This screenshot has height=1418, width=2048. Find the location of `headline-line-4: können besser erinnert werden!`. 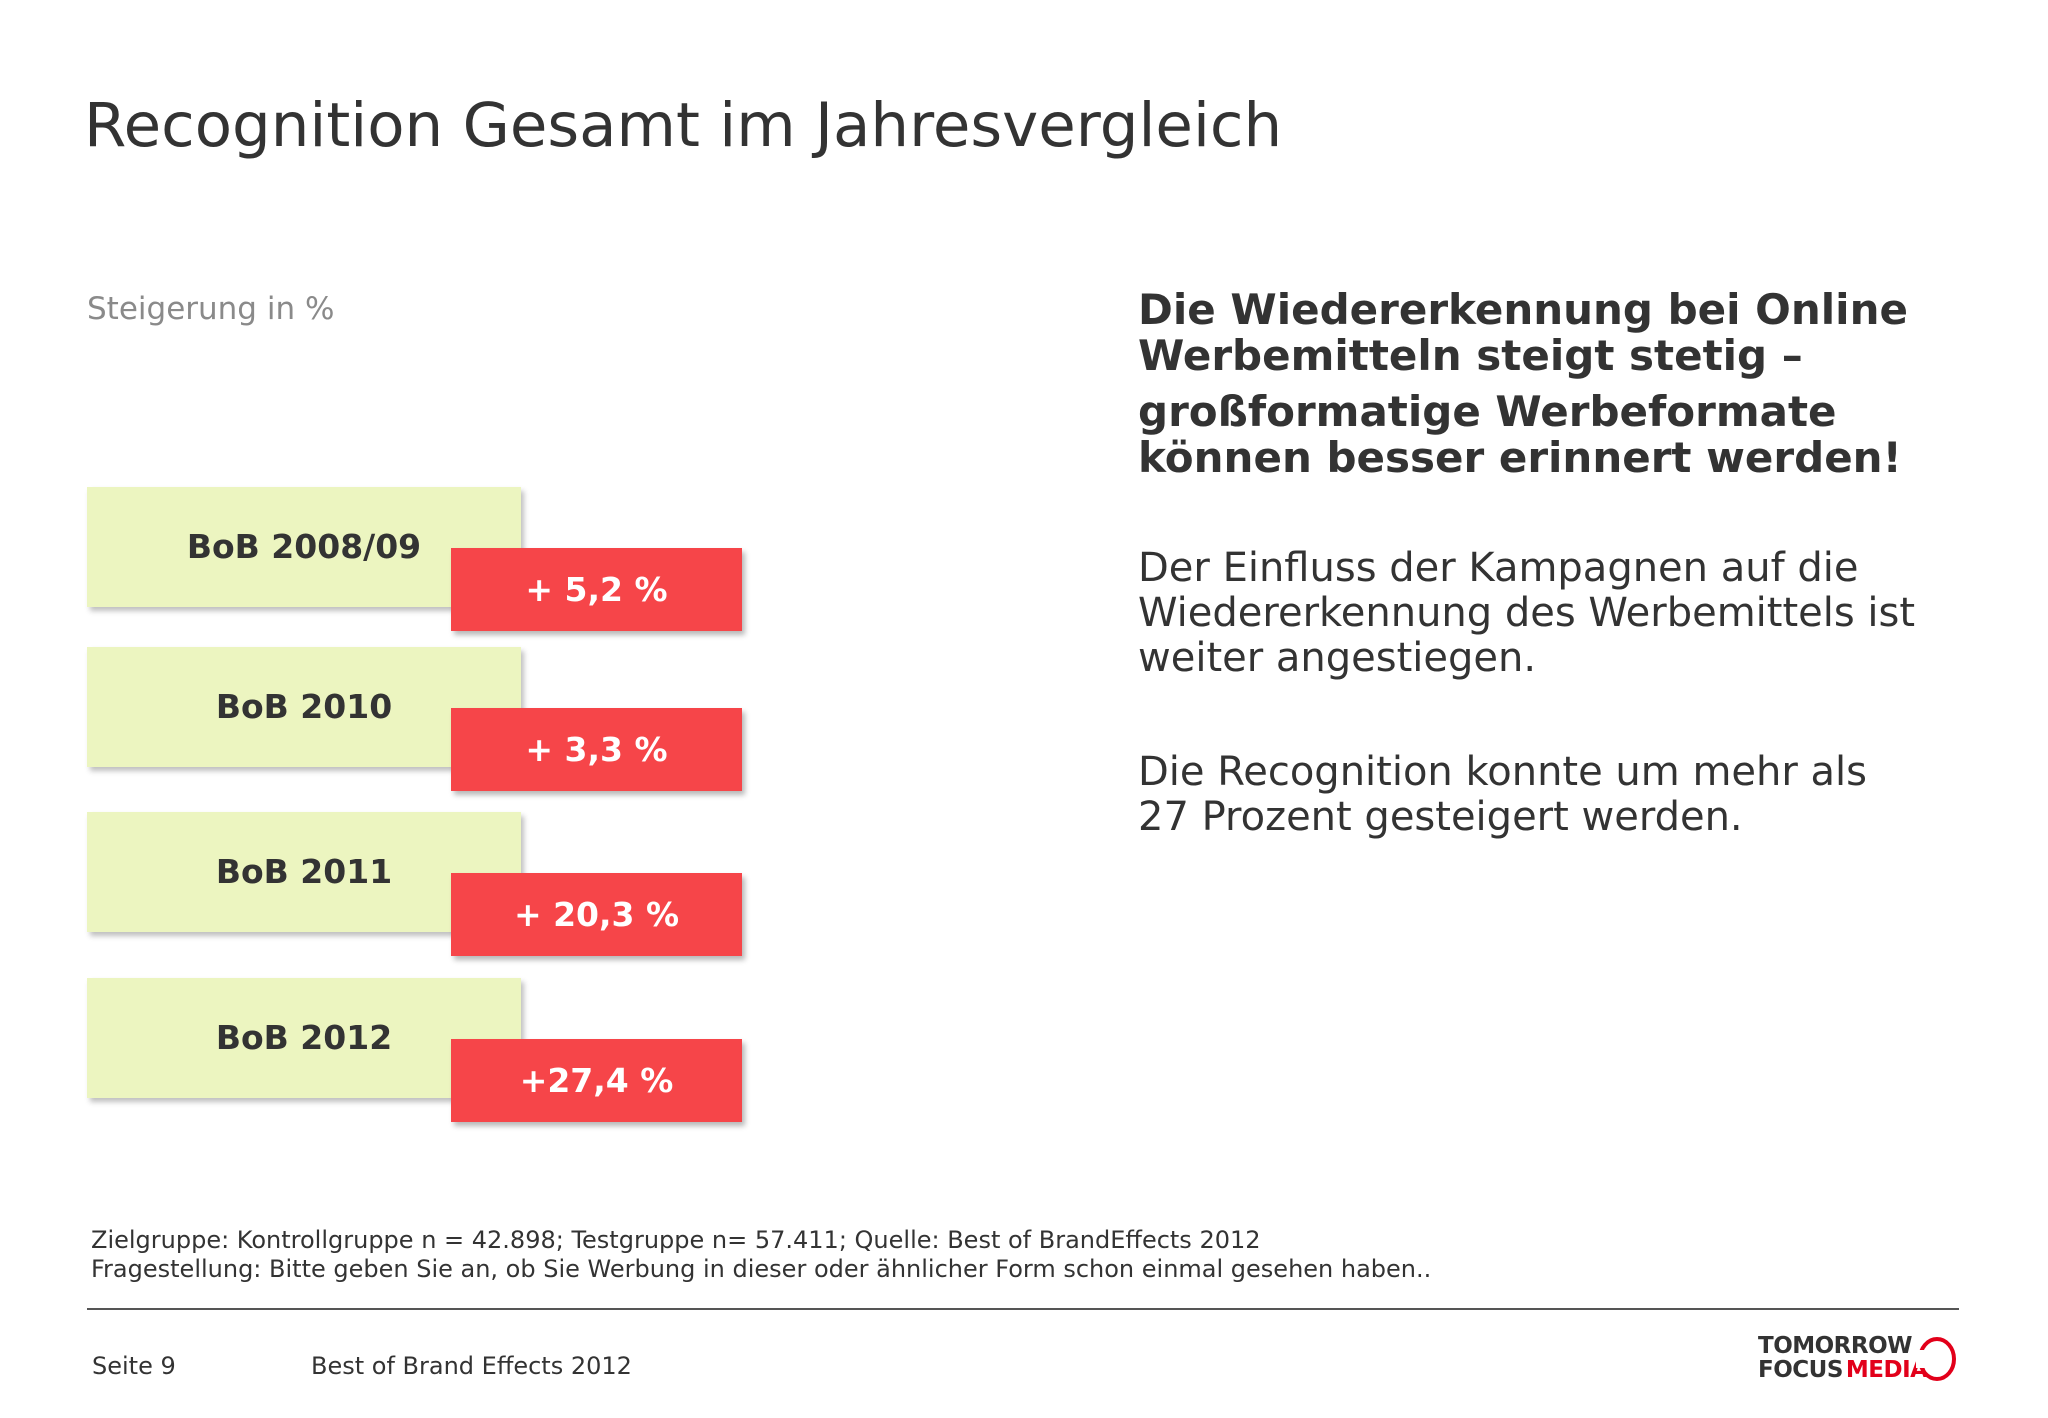

headline-line-4: können besser erinnert werden! is located at coordinates (1520, 457).